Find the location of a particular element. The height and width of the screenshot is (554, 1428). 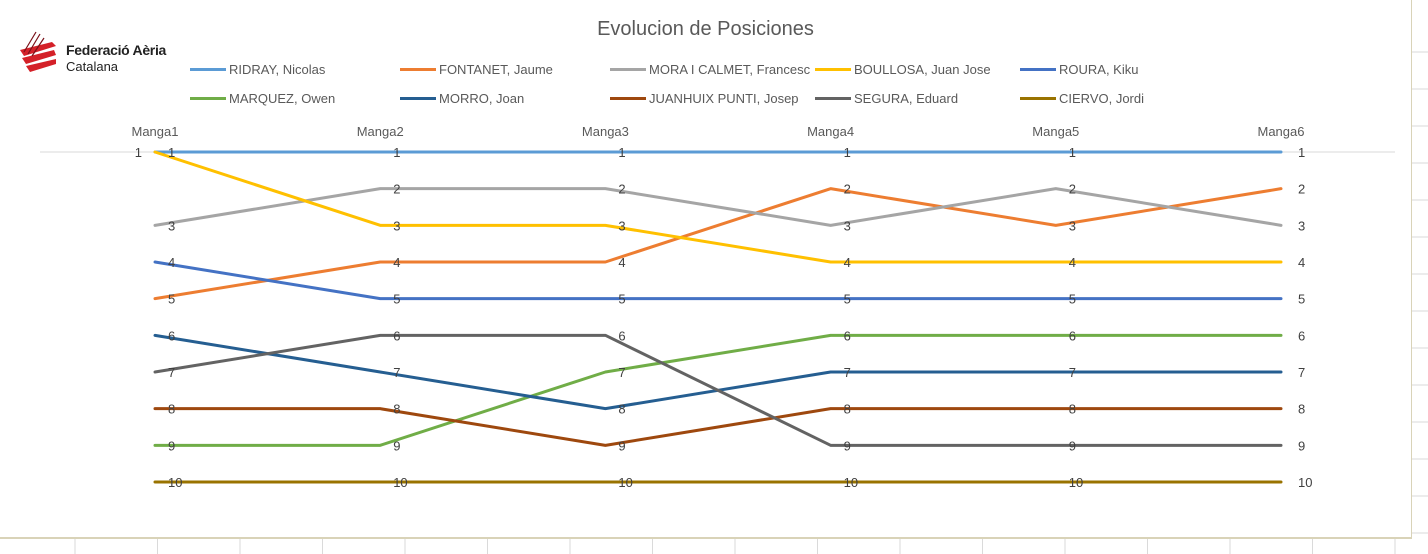

legend-item: ROURA, Kiku is located at coordinates (1079, 69).